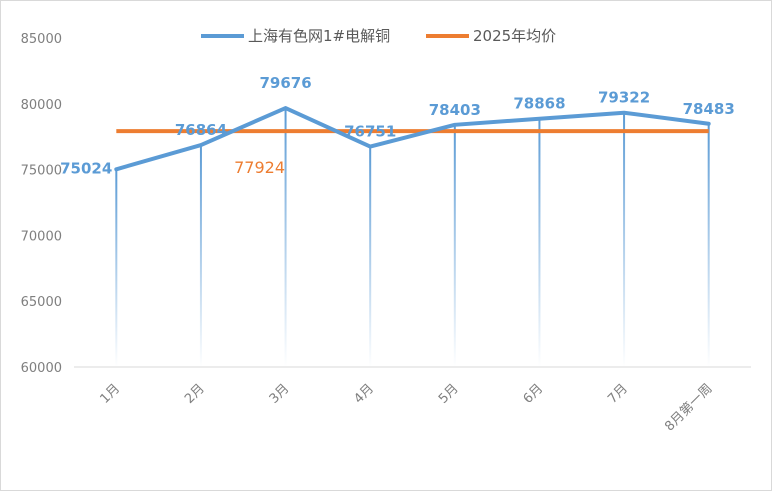 The width and height of the screenshot is (772, 491). What do you see at coordinates (195, 394) in the screenshot?
I see `x-tick-label: 2月` at bounding box center [195, 394].